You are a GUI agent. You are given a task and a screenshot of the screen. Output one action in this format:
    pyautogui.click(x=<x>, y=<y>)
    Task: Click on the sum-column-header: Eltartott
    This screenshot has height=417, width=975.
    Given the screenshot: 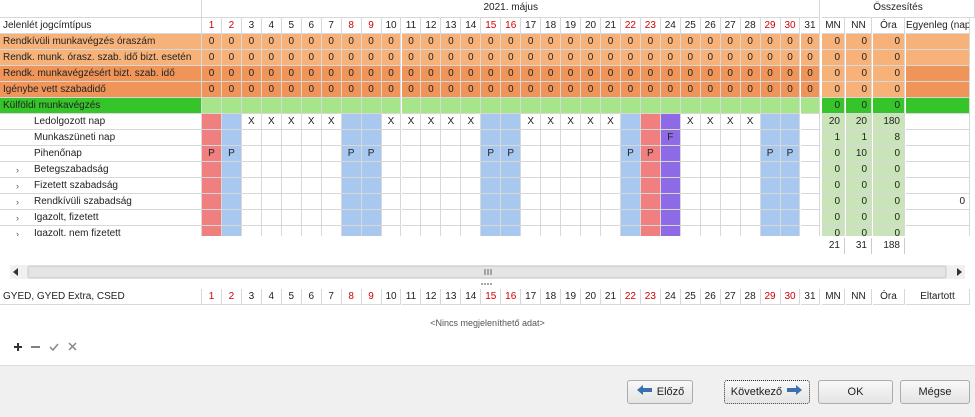 What is the action you would take?
    pyautogui.click(x=938, y=297)
    